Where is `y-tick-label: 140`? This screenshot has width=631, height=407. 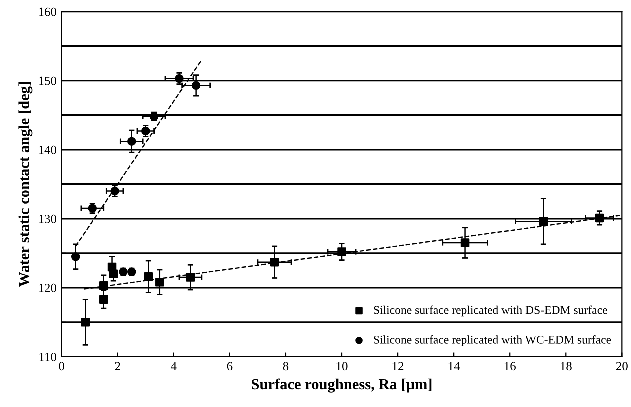 y-tick-label: 140 is located at coordinates (47, 150).